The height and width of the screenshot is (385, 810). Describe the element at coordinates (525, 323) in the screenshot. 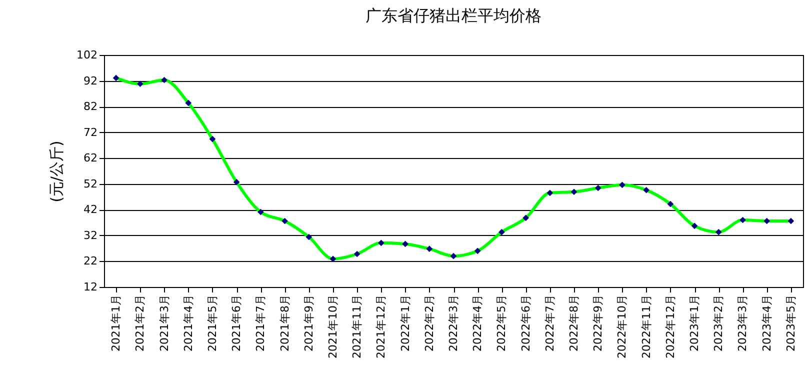

I see `x-tick-label: 2022年6月` at that location.